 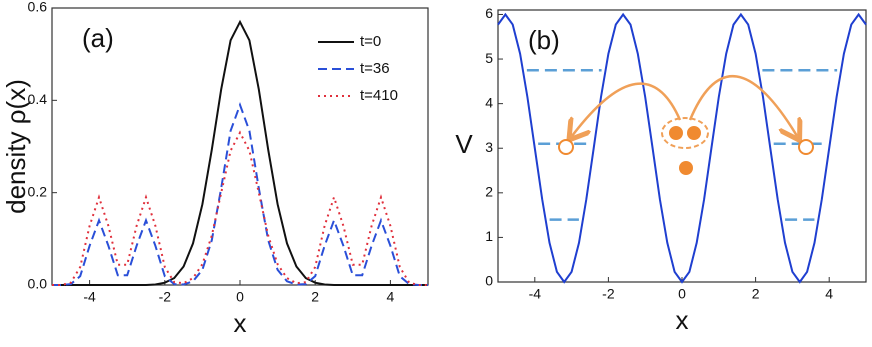 What do you see at coordinates (489, 236) in the screenshot?
I see `y-tick-label: 1` at bounding box center [489, 236].